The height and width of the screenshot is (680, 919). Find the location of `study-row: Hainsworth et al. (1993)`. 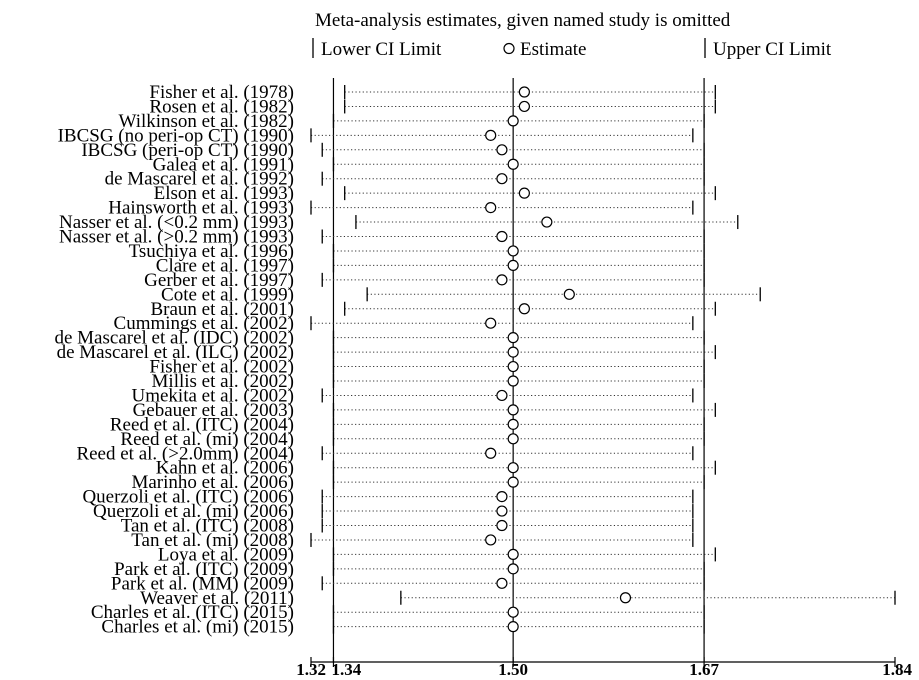

study-row: Hainsworth et al. (1993) is located at coordinates (401, 208).